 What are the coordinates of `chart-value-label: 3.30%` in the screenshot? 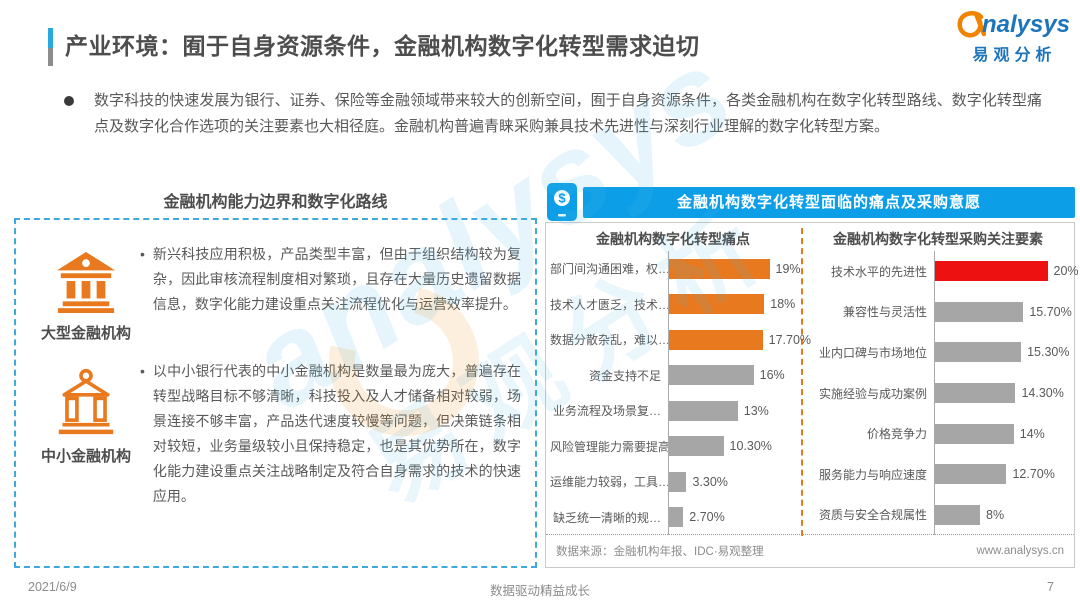 It's located at (710, 481).